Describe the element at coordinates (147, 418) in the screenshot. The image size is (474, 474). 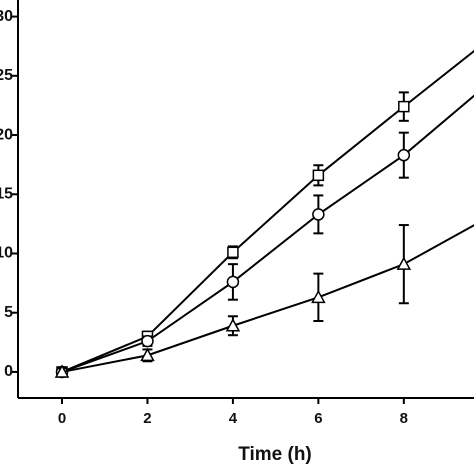
I see `x-tick-label: 2` at that location.